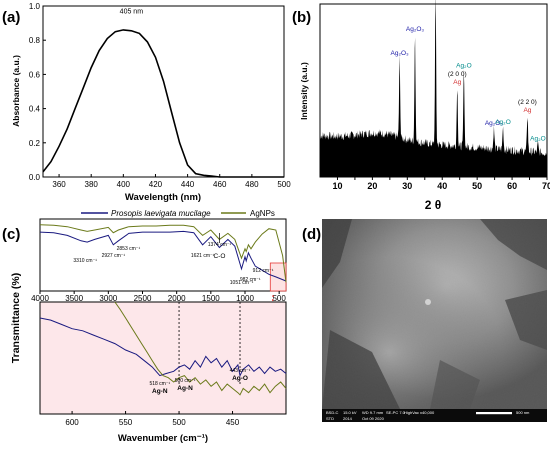 The image size is (550, 452). What do you see at coordinates (126, 422) in the screenshot?
I see `x-tick-label: 550` at bounding box center [126, 422].